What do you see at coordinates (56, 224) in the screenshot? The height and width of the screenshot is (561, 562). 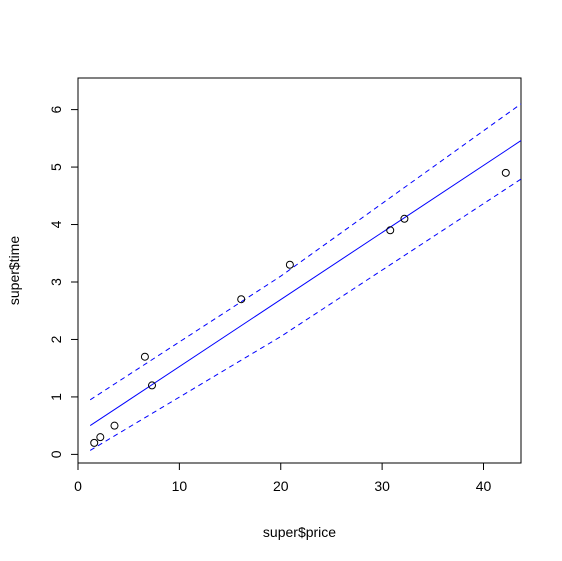 I see `y-tick-label: 4` at bounding box center [56, 224].